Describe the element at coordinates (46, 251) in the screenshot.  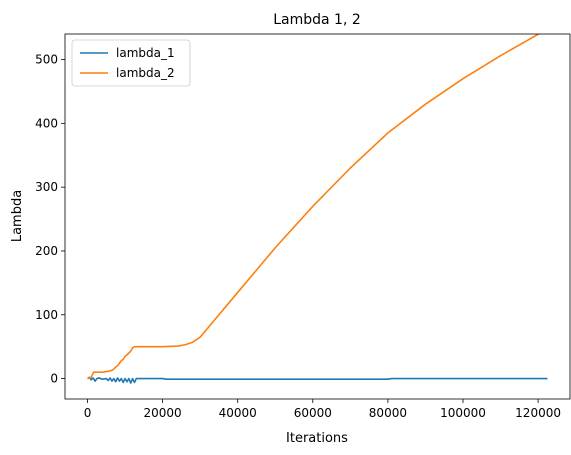
I see `y-tick-label: 200` at that location.